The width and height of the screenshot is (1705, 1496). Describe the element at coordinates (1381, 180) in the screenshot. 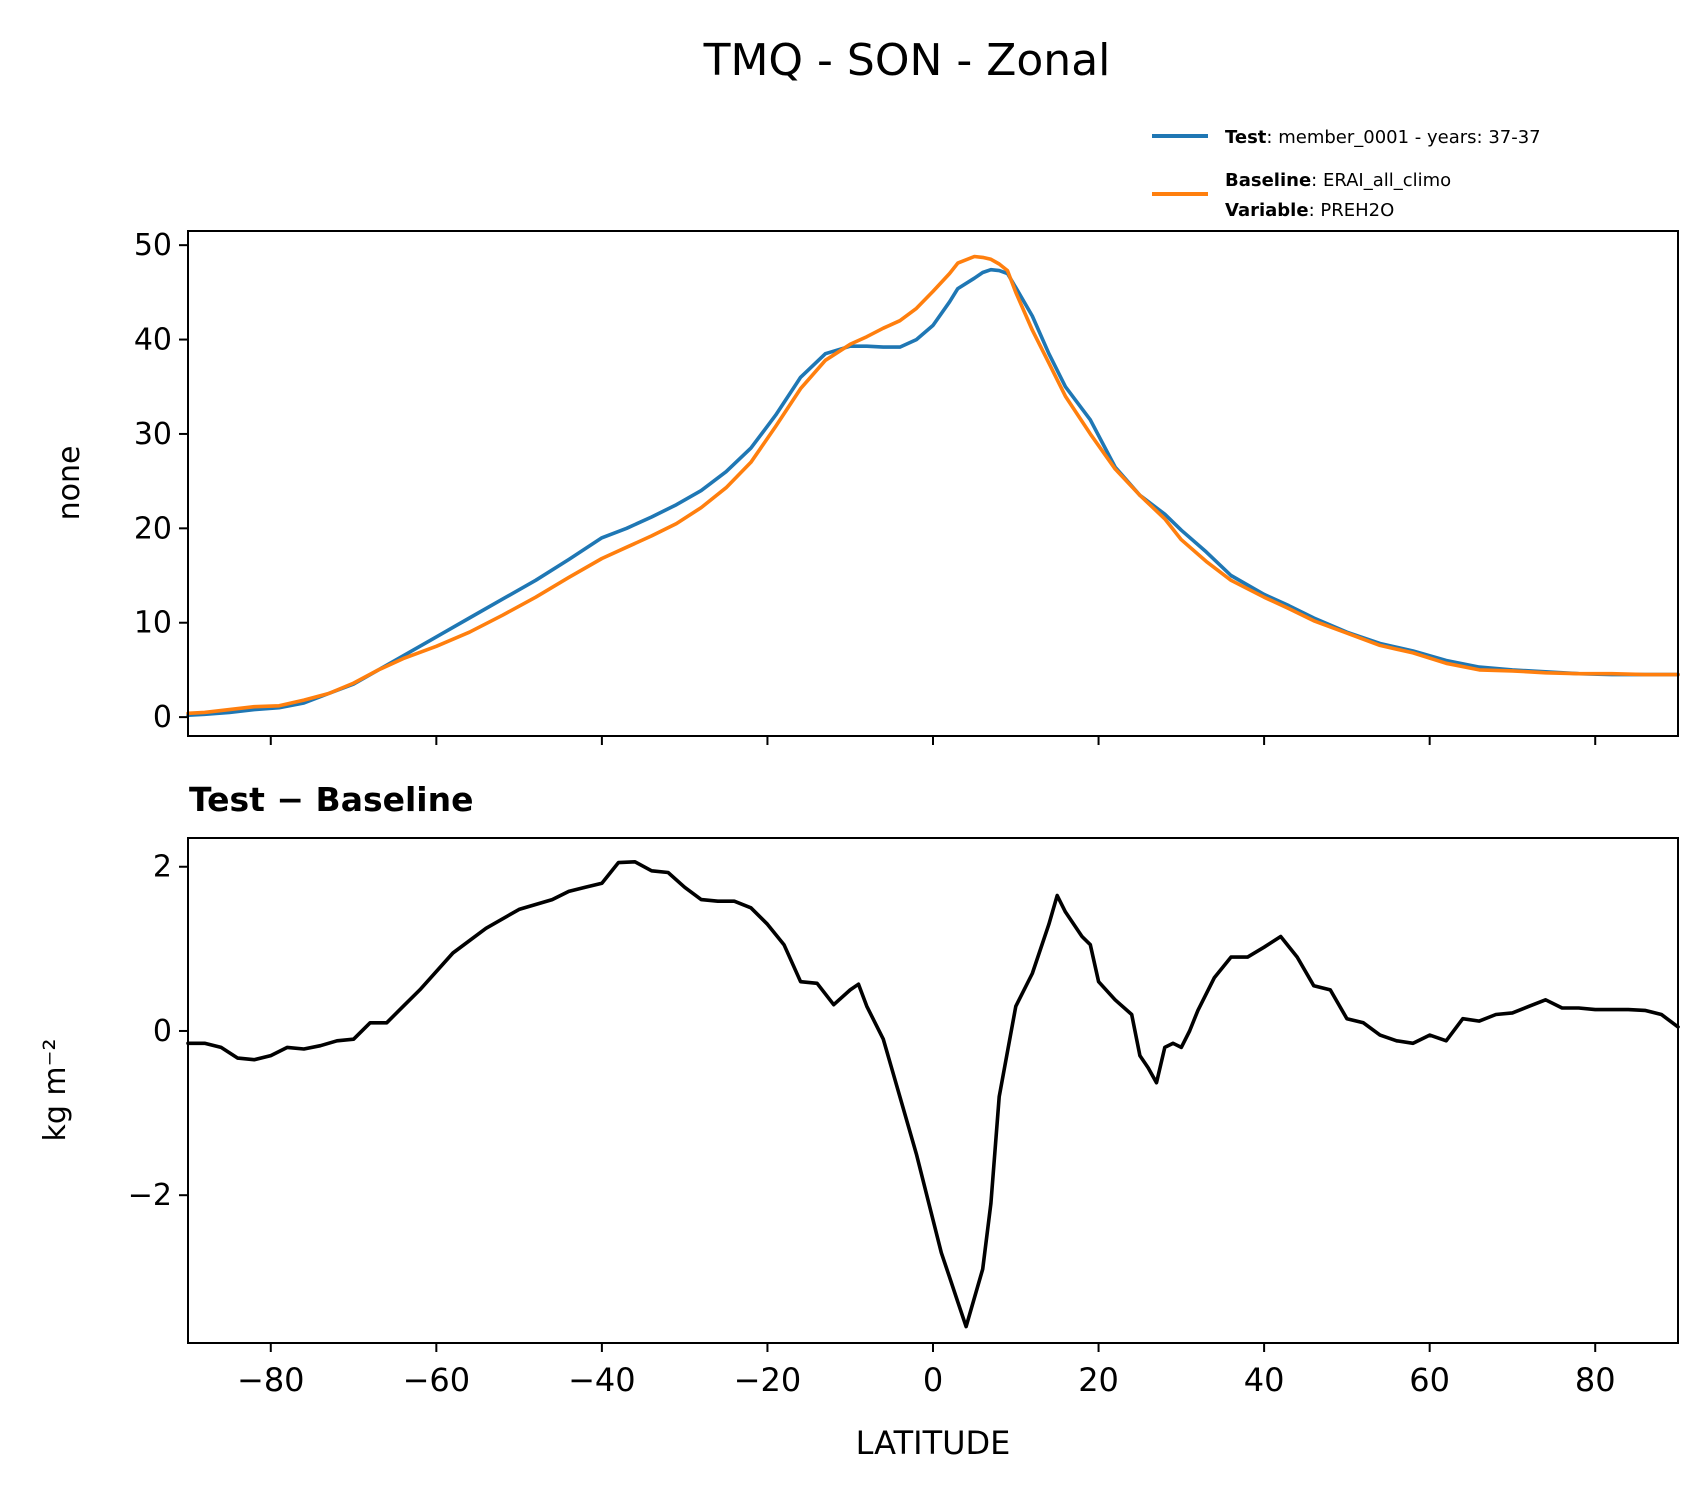

I see `legend-label-baseline-text: : ERAI_all_climo` at that location.